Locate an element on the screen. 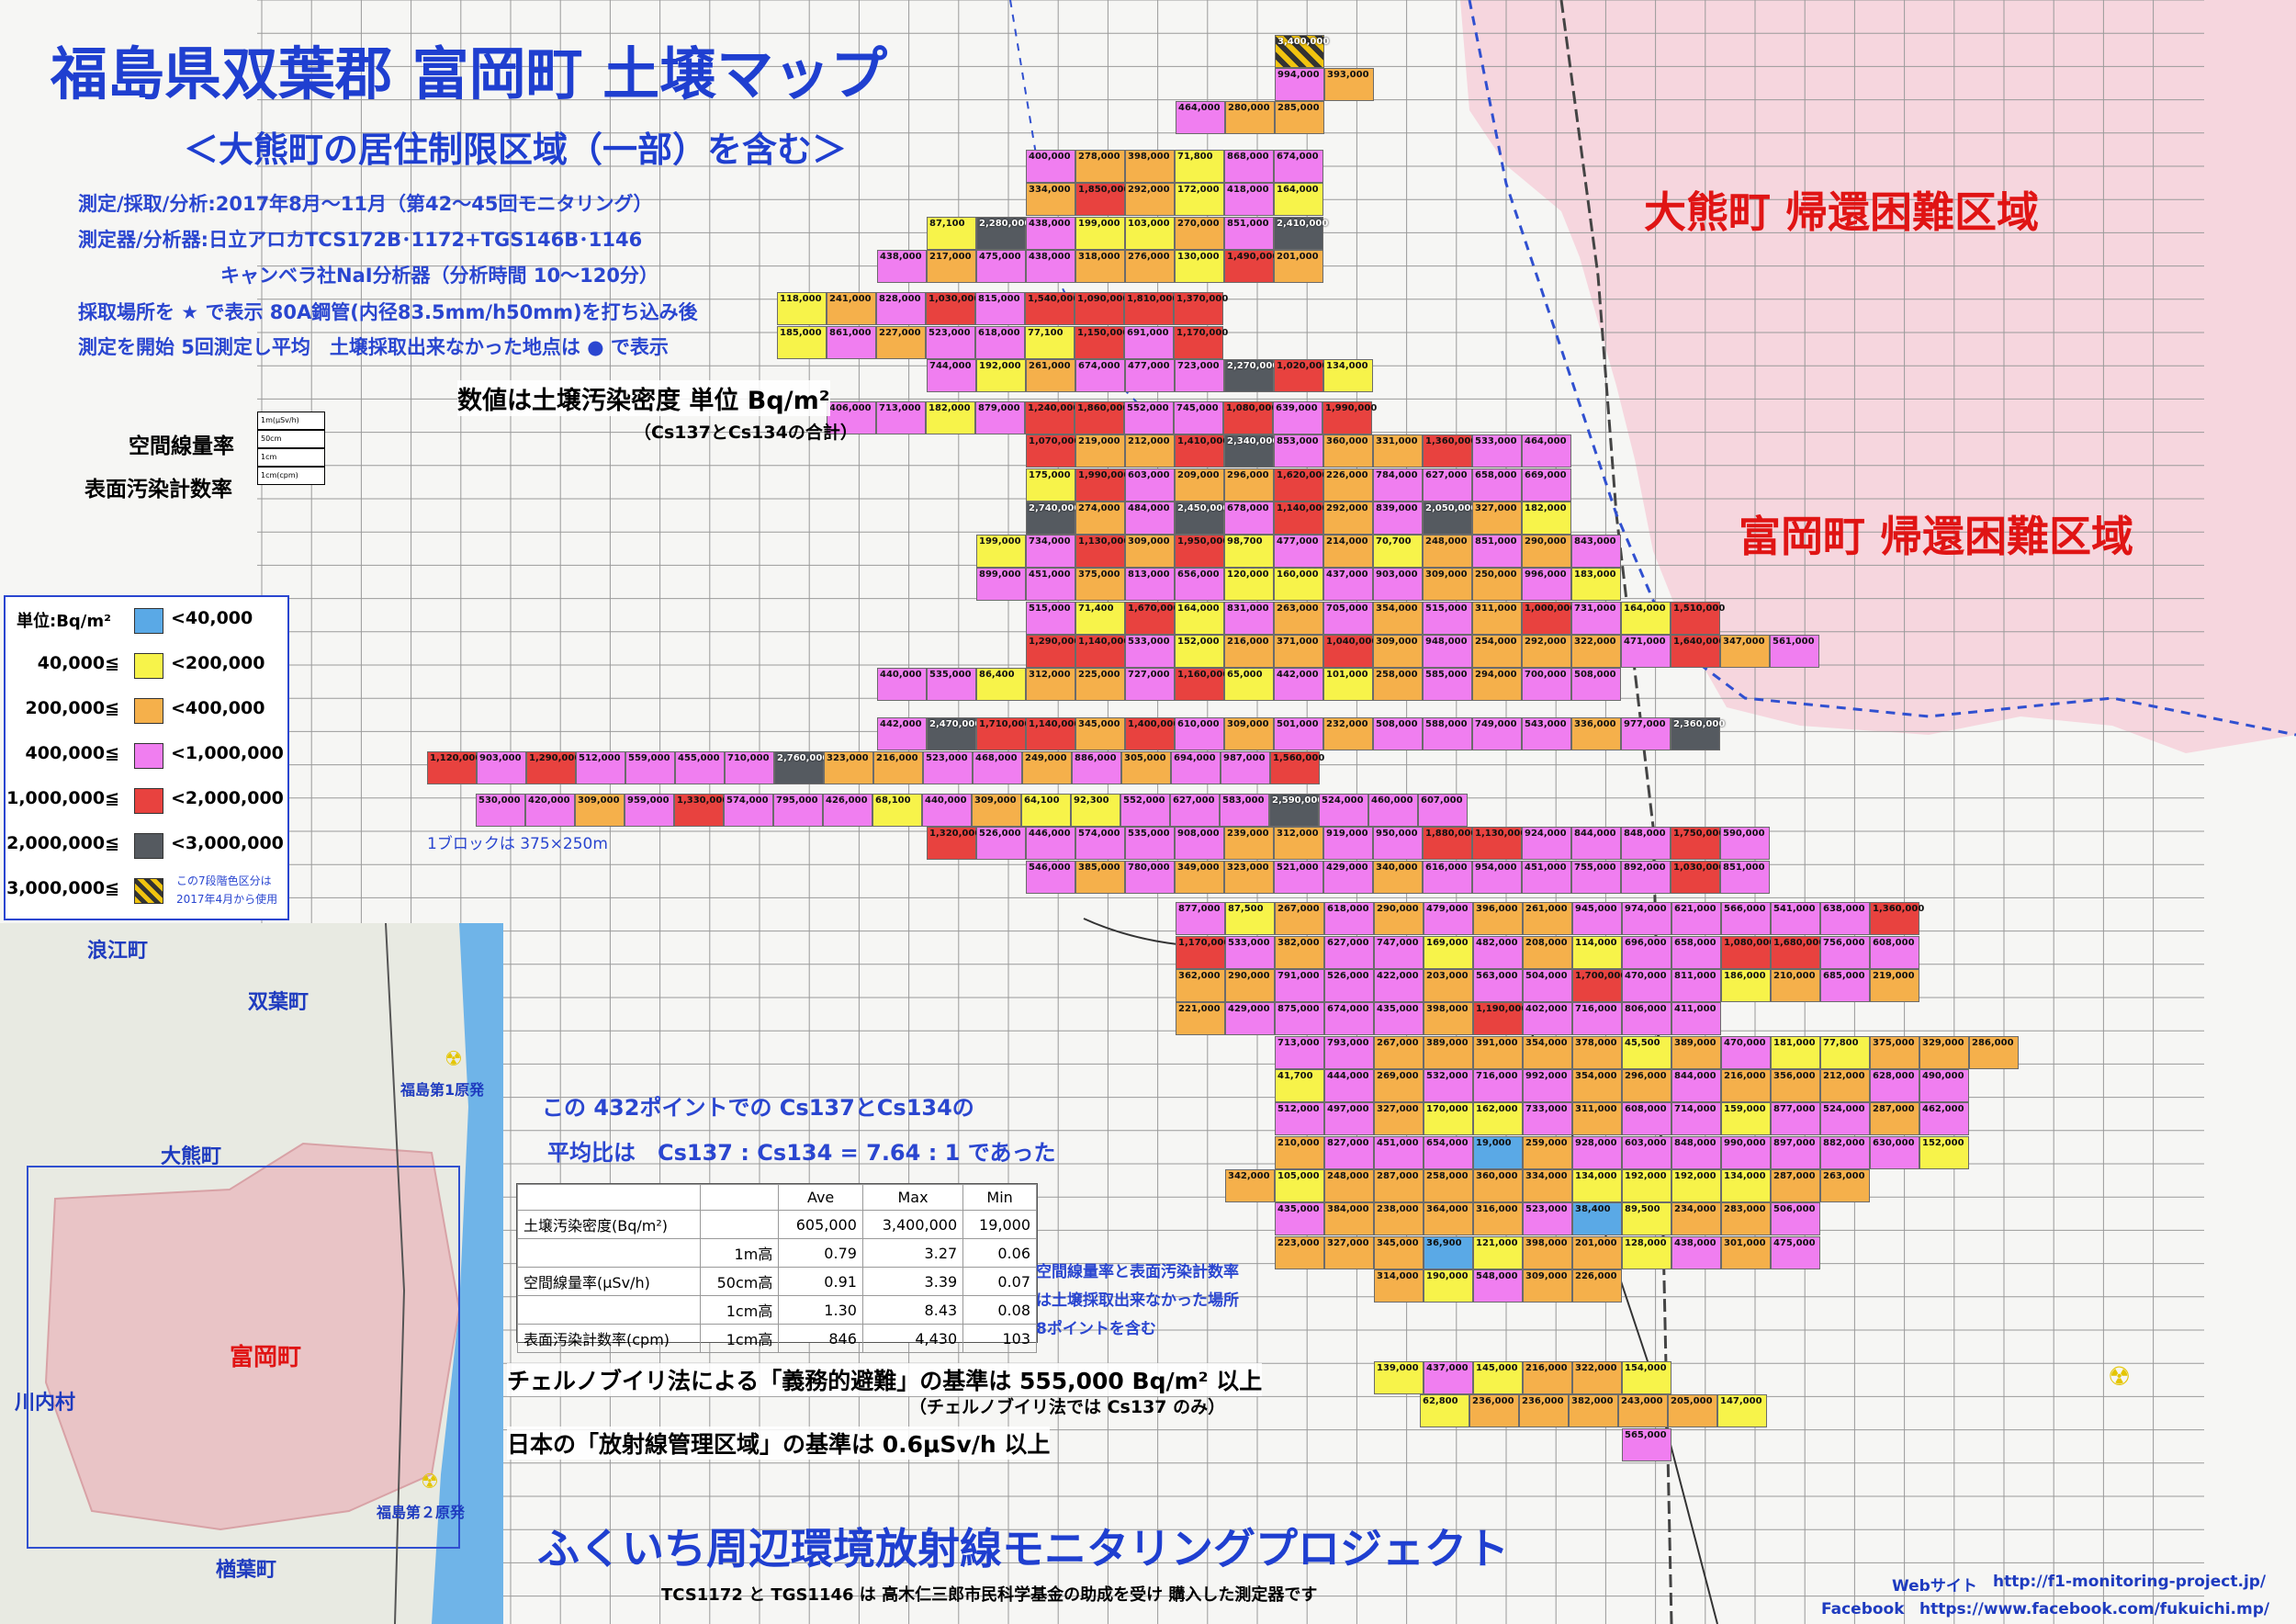  cell-value: 950,000 is located at coordinates (1397, 834).